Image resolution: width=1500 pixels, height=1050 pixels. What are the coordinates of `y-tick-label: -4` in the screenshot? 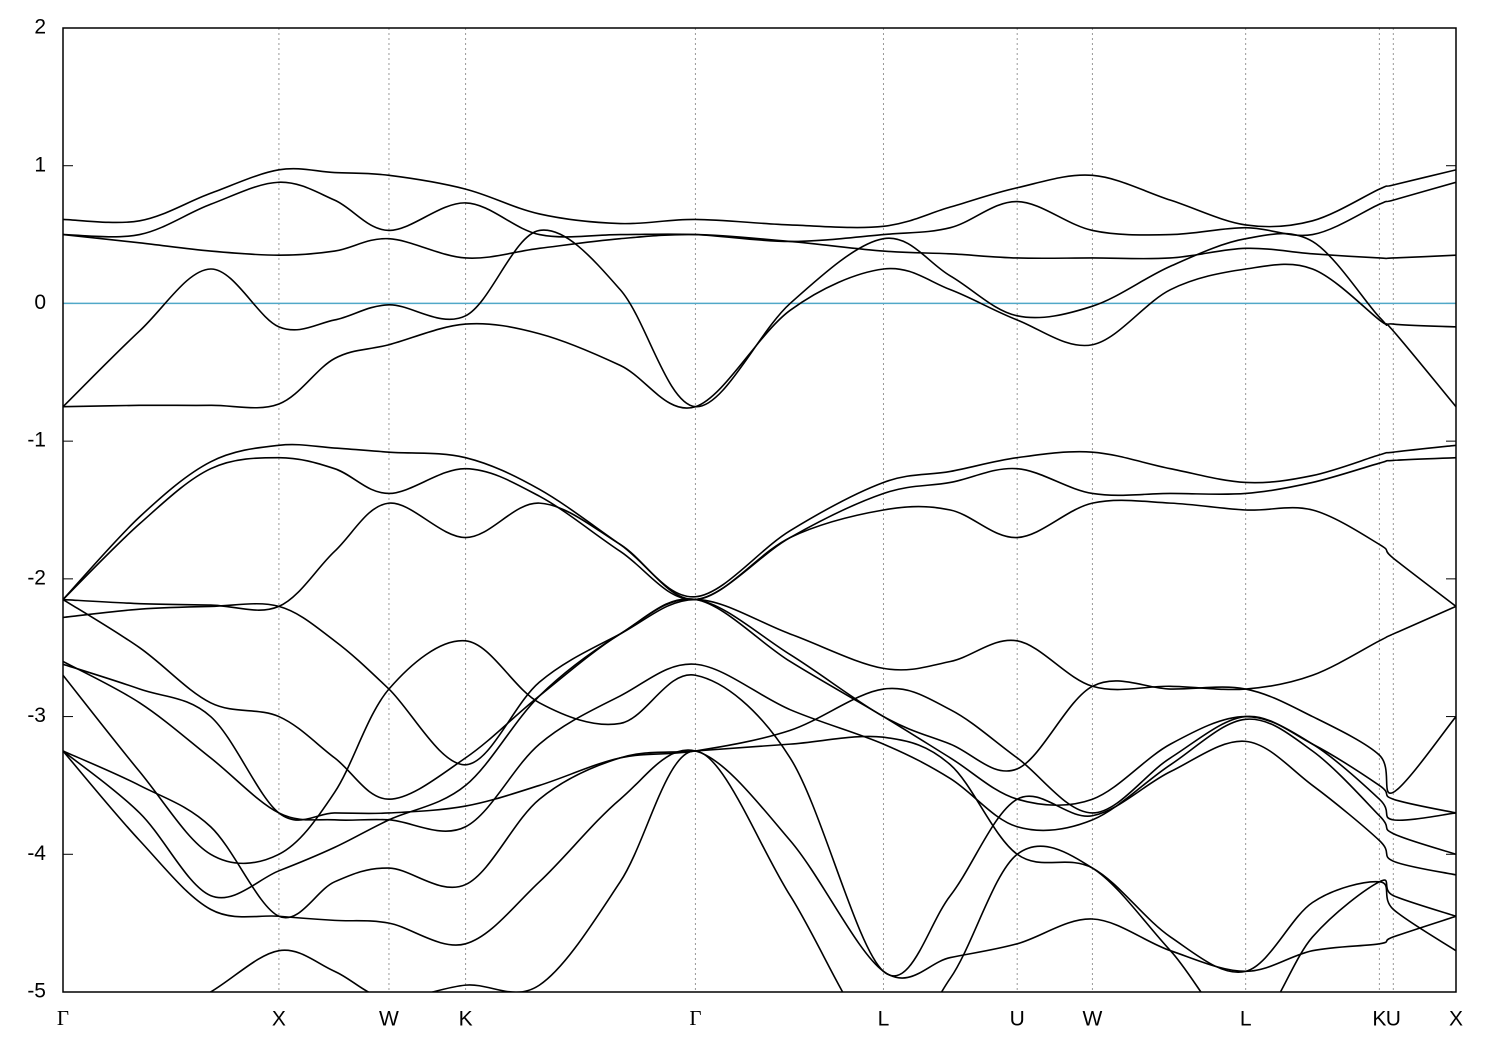 It's located at (36, 853).